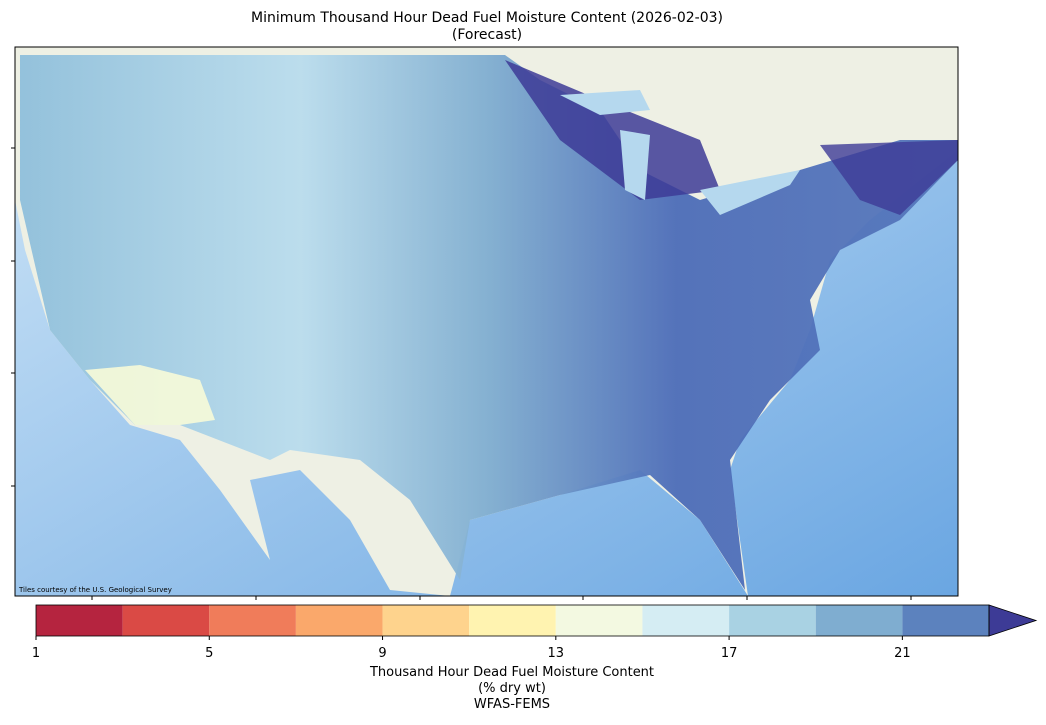  I want to click on colorbar-label: (% dry wt), so click(512, 688).